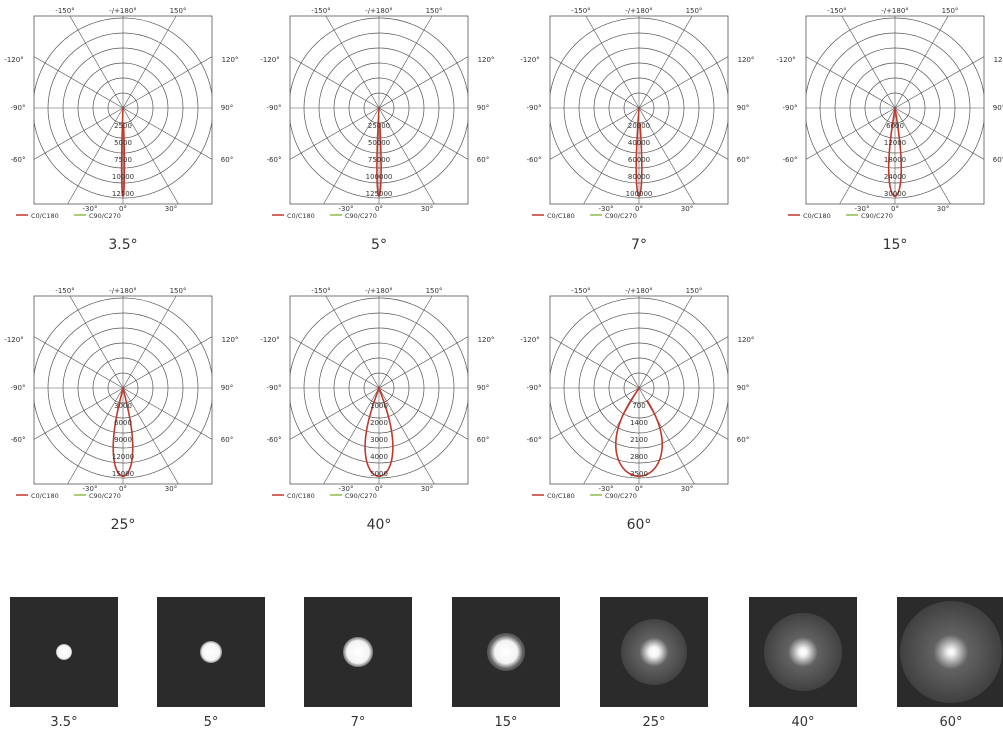 The width and height of the screenshot is (1003, 733). Describe the element at coordinates (379, 474) in the screenshot. I see `radial-value-label: 5000` at that location.